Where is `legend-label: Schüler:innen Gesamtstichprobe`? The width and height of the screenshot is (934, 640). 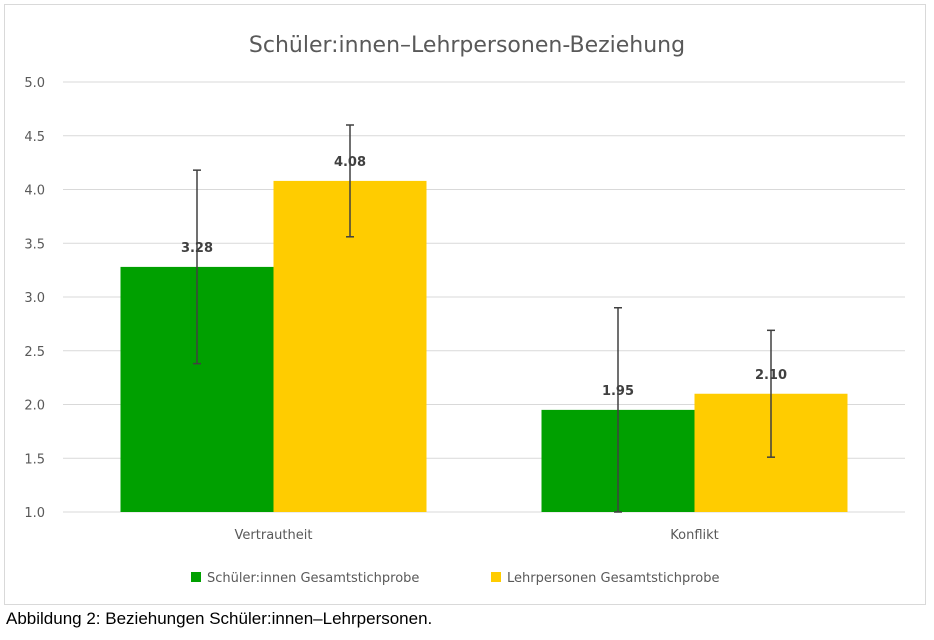
legend-label: Schüler:innen Gesamtstichprobe is located at coordinates (313, 578).